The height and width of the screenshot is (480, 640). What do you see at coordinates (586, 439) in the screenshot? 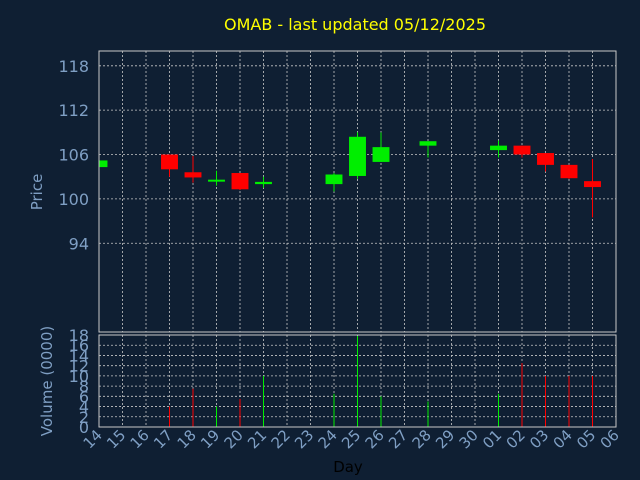
I see `x-tick-label: 05` at bounding box center [586, 439].